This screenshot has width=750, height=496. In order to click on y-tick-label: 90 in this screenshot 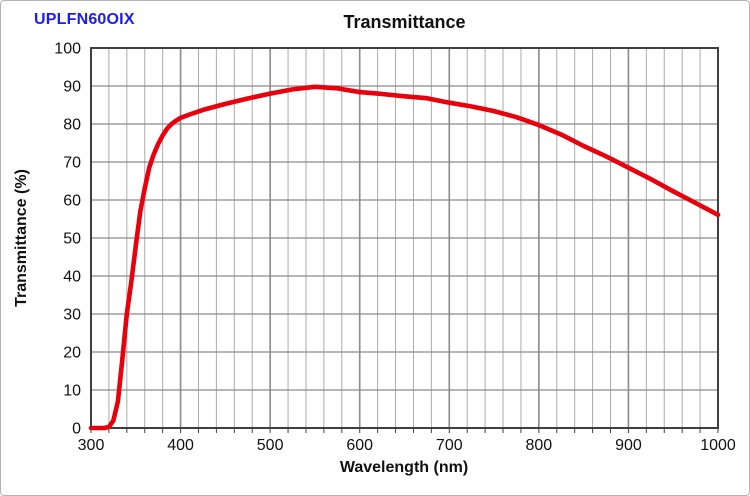, I will do `click(72, 87)`.